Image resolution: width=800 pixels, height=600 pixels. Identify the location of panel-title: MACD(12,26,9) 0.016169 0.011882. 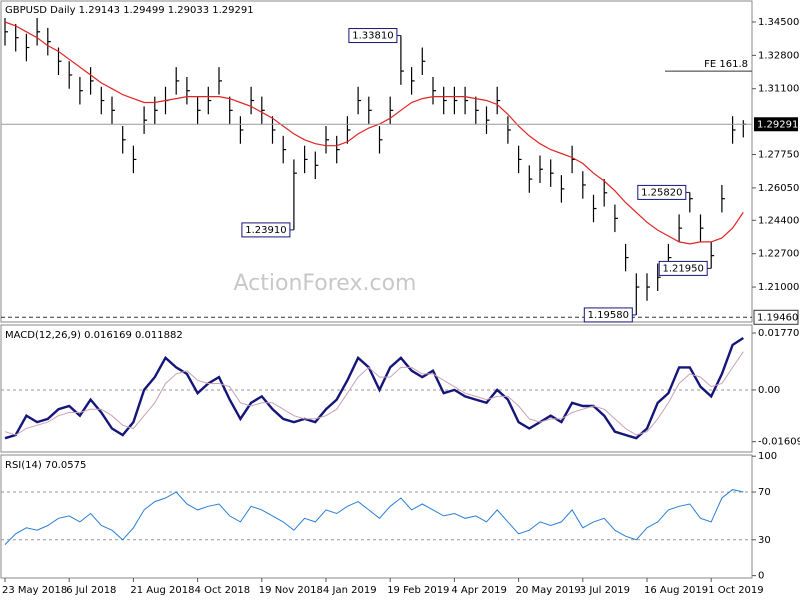
(94, 335).